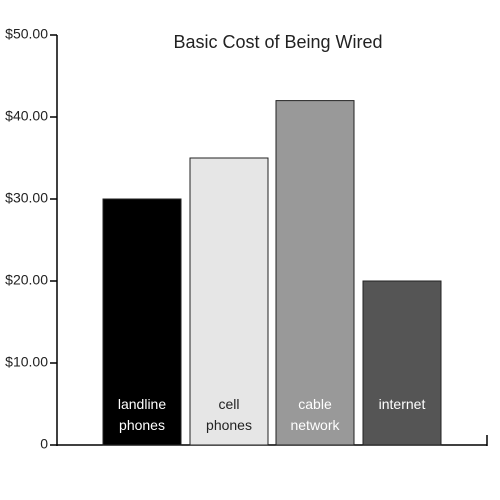 The height and width of the screenshot is (500, 500). I want to click on category-label-line: cell, so click(228, 404).